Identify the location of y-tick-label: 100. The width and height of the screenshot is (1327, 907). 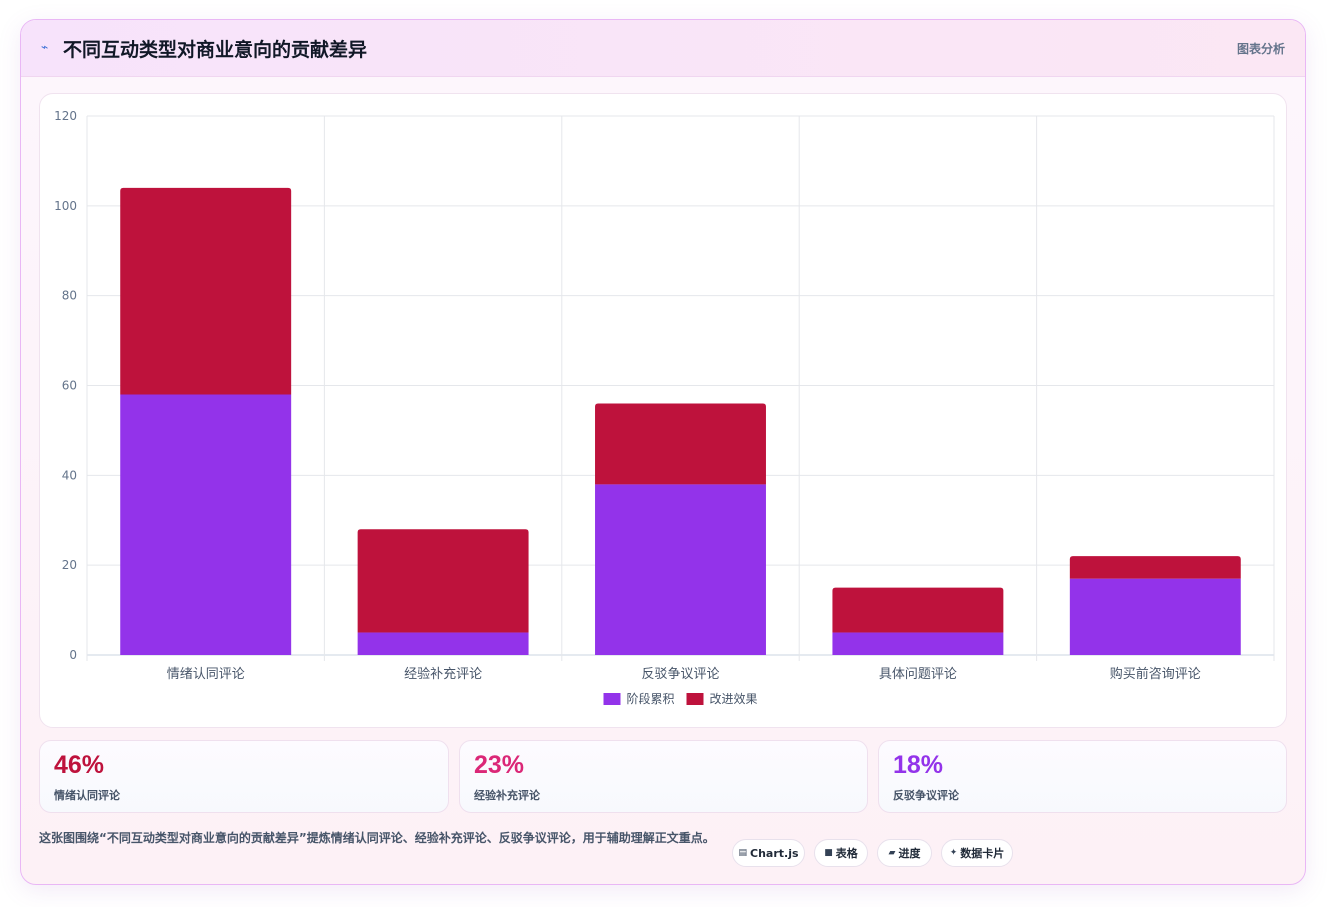
(65, 206).